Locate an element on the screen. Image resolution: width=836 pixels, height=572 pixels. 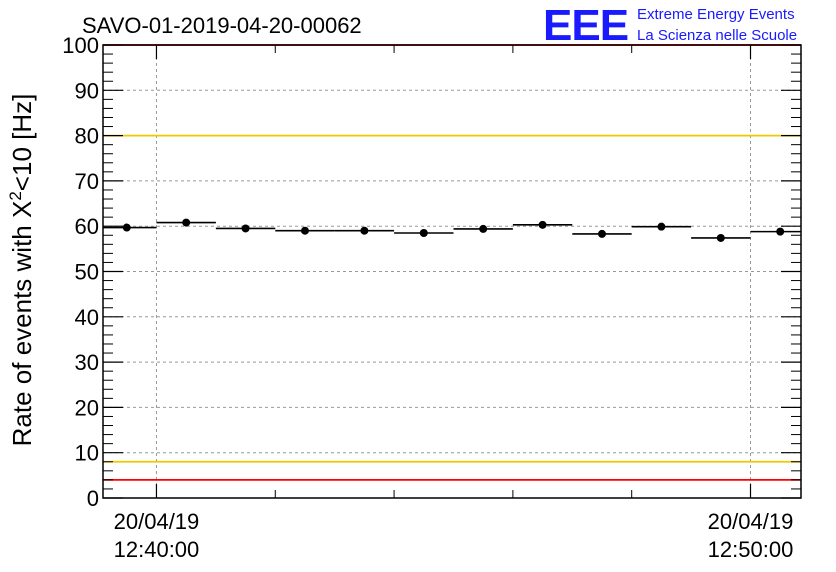
y-tick-label: 20 is located at coordinates (87, 407).